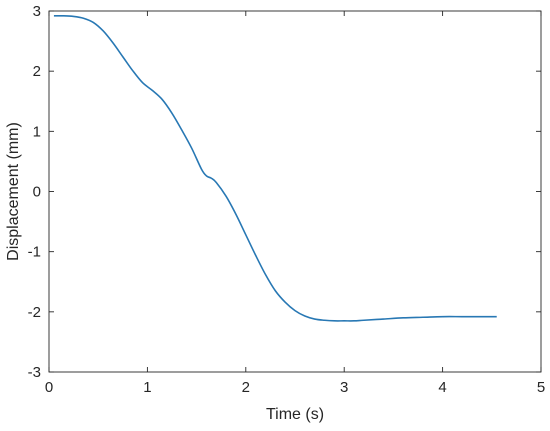 The image size is (550, 431). Describe the element at coordinates (541, 387) in the screenshot. I see `x-tick-label: 5` at that location.